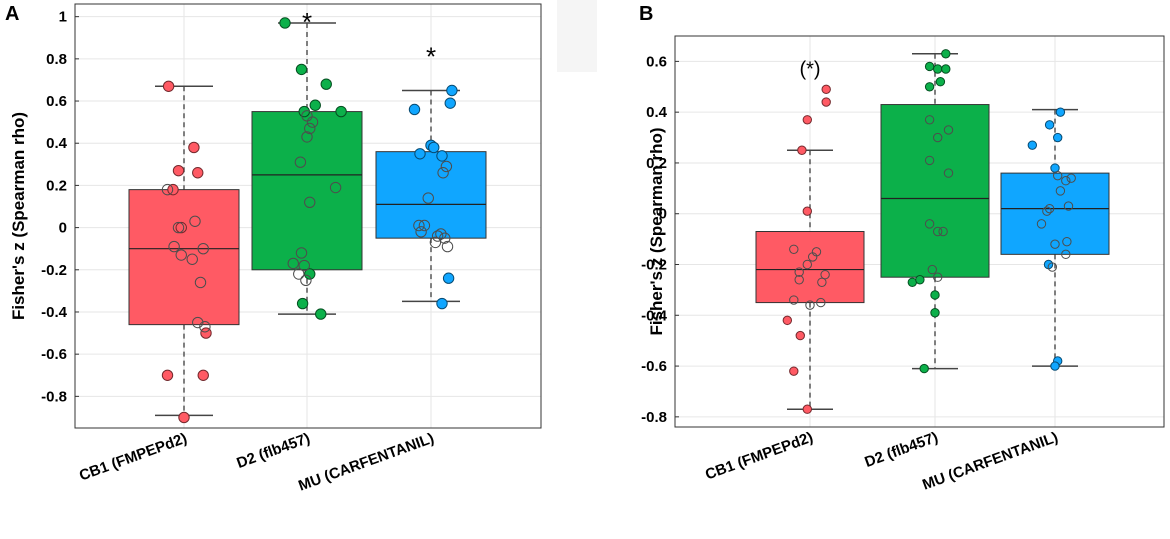  Describe the element at coordinates (660, 239) in the screenshot. I see `y-ticks-b: -0.8 -0.6 -0.4 -0.2 0 0.2 0.4 0.6` at that location.